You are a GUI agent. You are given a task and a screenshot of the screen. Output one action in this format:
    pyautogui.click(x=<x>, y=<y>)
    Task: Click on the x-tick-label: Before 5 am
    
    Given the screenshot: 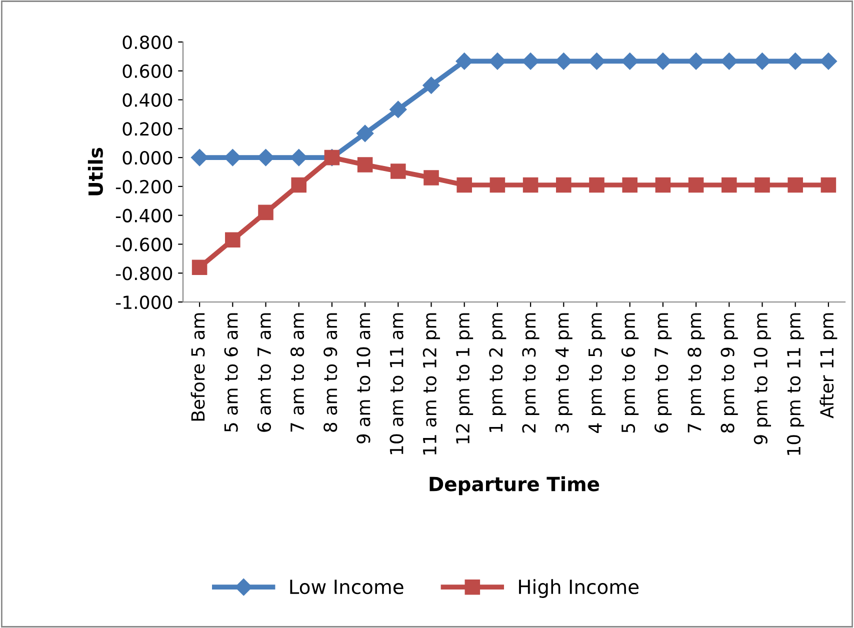 What is the action you would take?
    pyautogui.click(x=197, y=367)
    